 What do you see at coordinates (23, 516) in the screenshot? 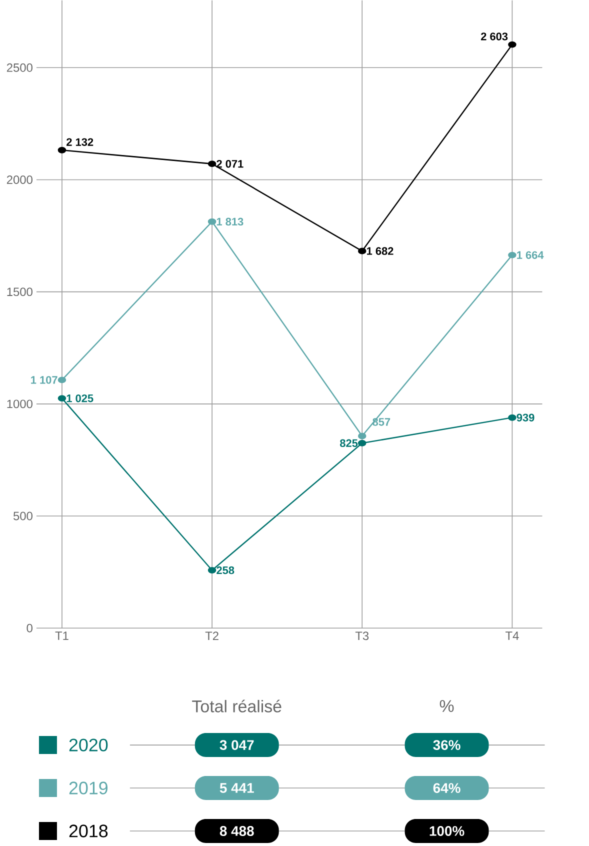
I see `y-tick-label: 500` at bounding box center [23, 516].